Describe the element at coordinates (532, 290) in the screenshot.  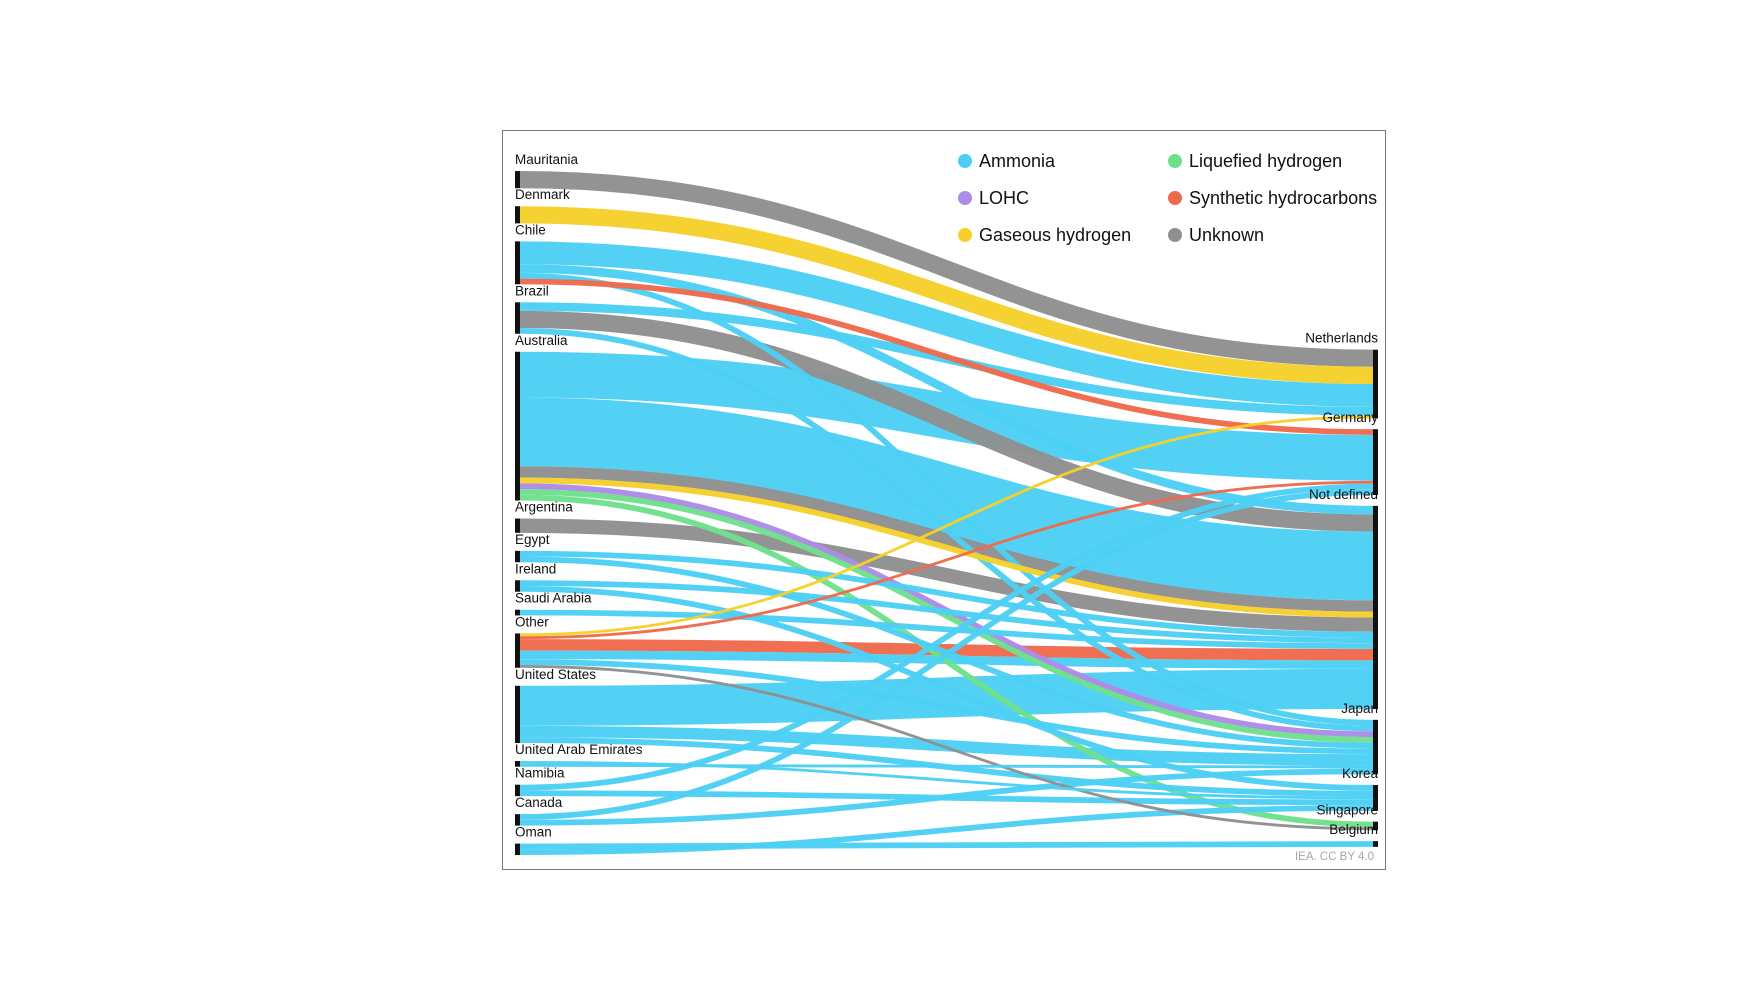
I see `source-label-brazil: Brazil` at that location.